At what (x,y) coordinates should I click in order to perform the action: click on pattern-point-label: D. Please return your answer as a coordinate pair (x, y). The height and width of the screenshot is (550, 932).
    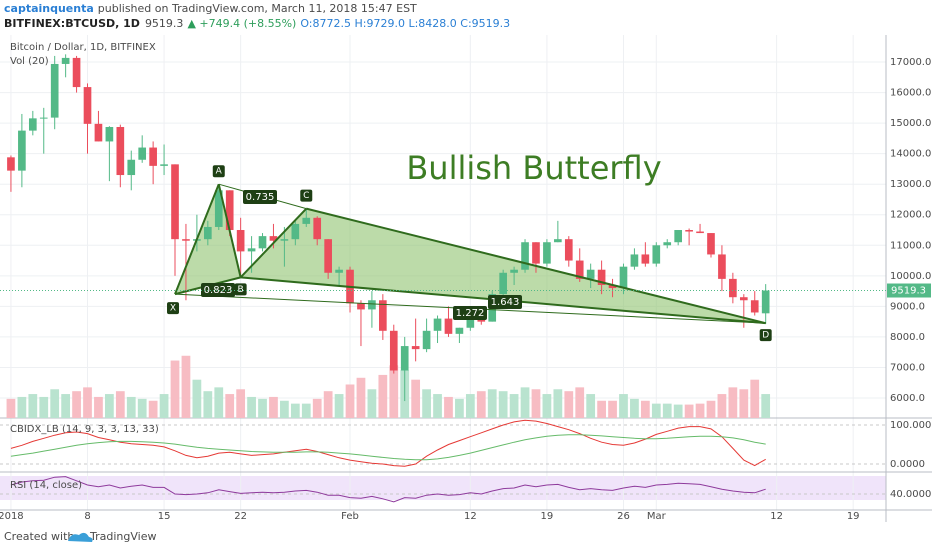
    Looking at the image, I should click on (765, 336).